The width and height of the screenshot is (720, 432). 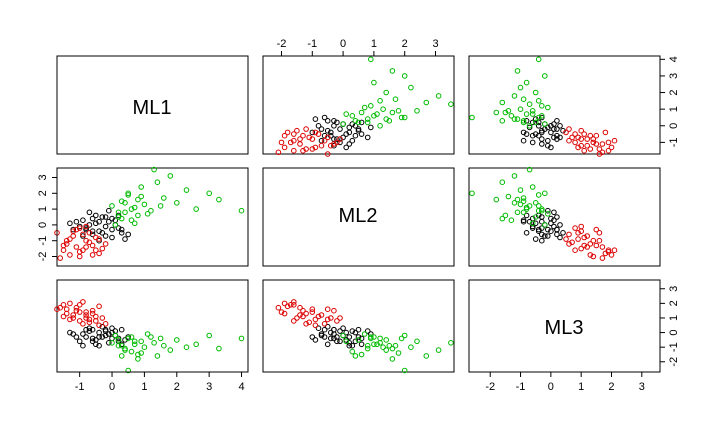 What do you see at coordinates (674, 109) in the screenshot?
I see `right-ml1-tick-label: 1` at bounding box center [674, 109].